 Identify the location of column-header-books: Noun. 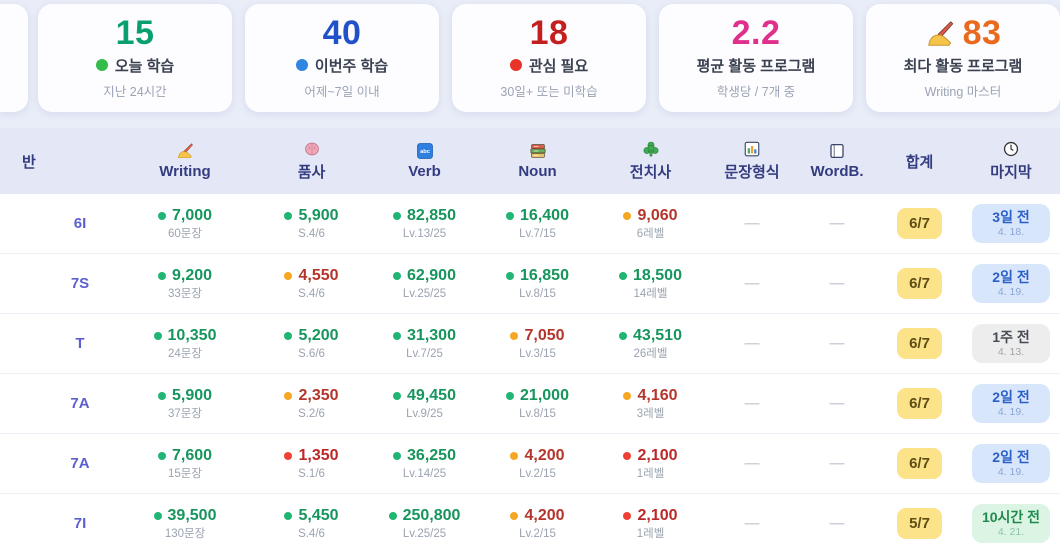
(537, 161).